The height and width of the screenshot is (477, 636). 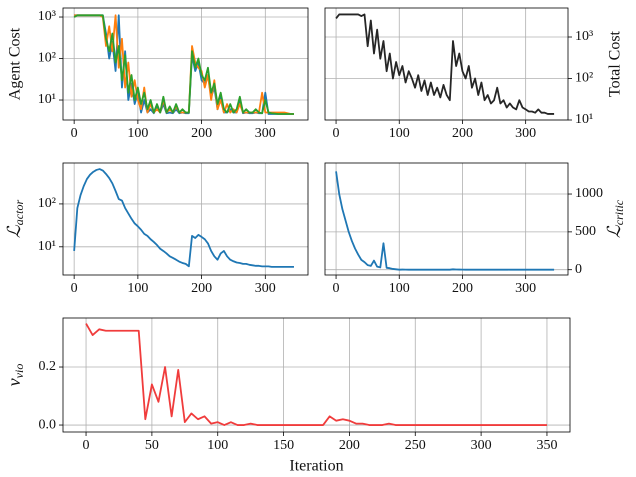 I want to click on y-label-subscript: vio, so click(x=19, y=371).